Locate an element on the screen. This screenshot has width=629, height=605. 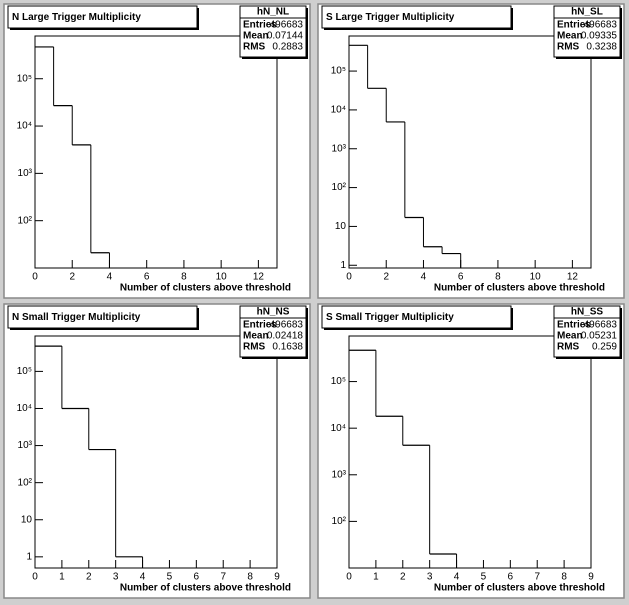
stats-value: 0.2883 is located at coordinates (287, 47).